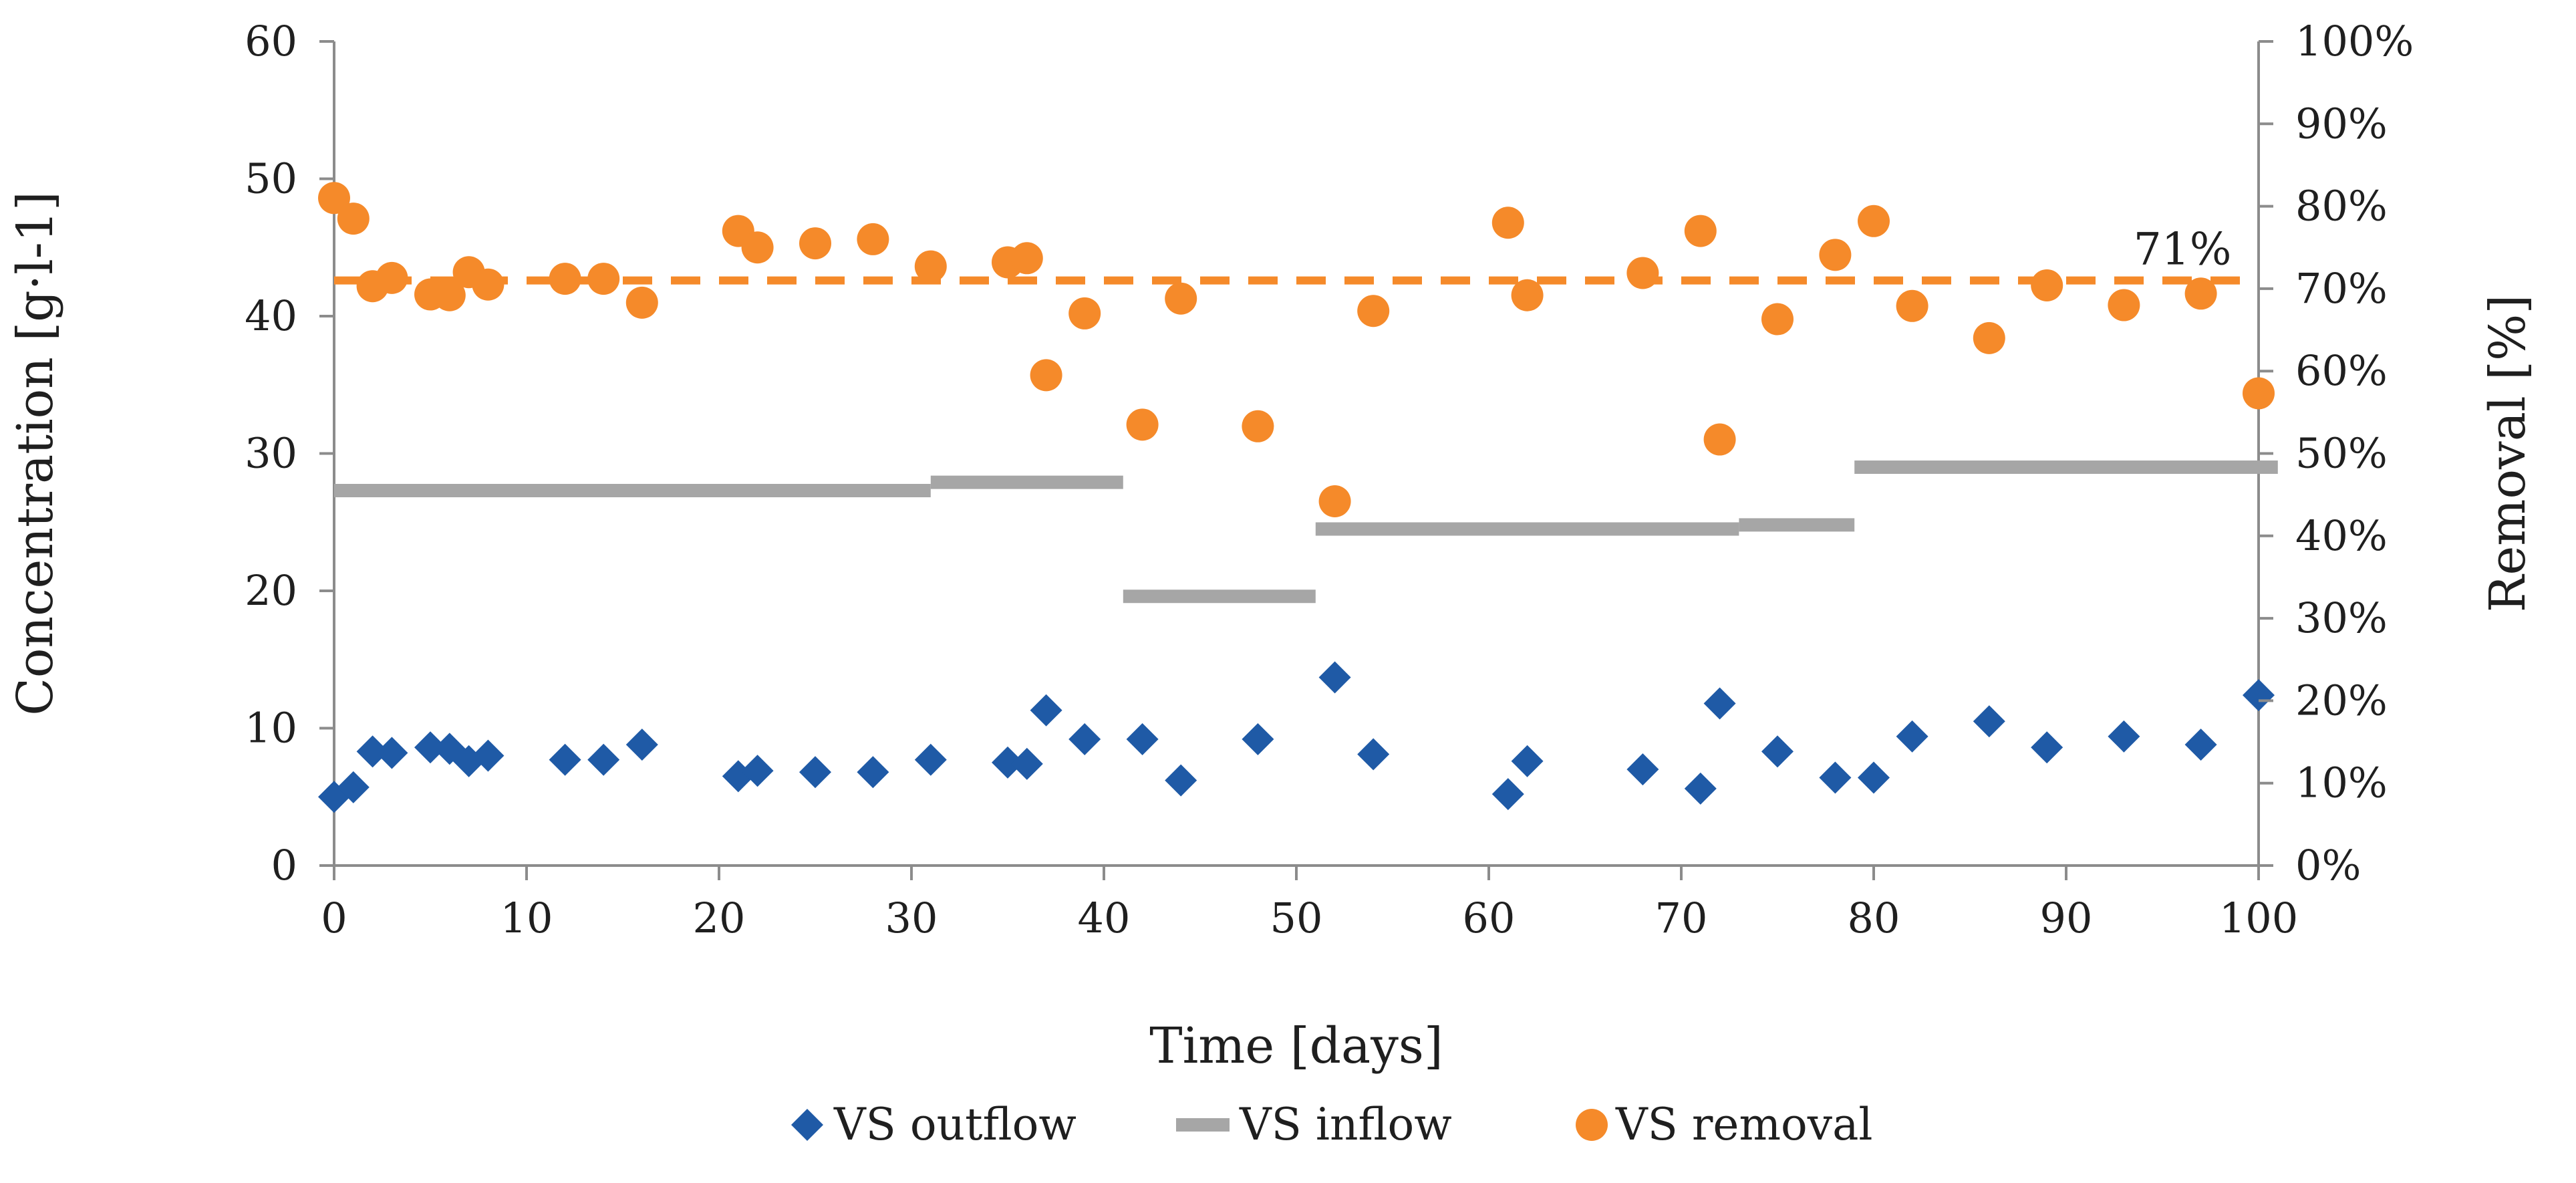 The image size is (2576, 1183). I want to click on x-tick-label: 30, so click(911, 918).